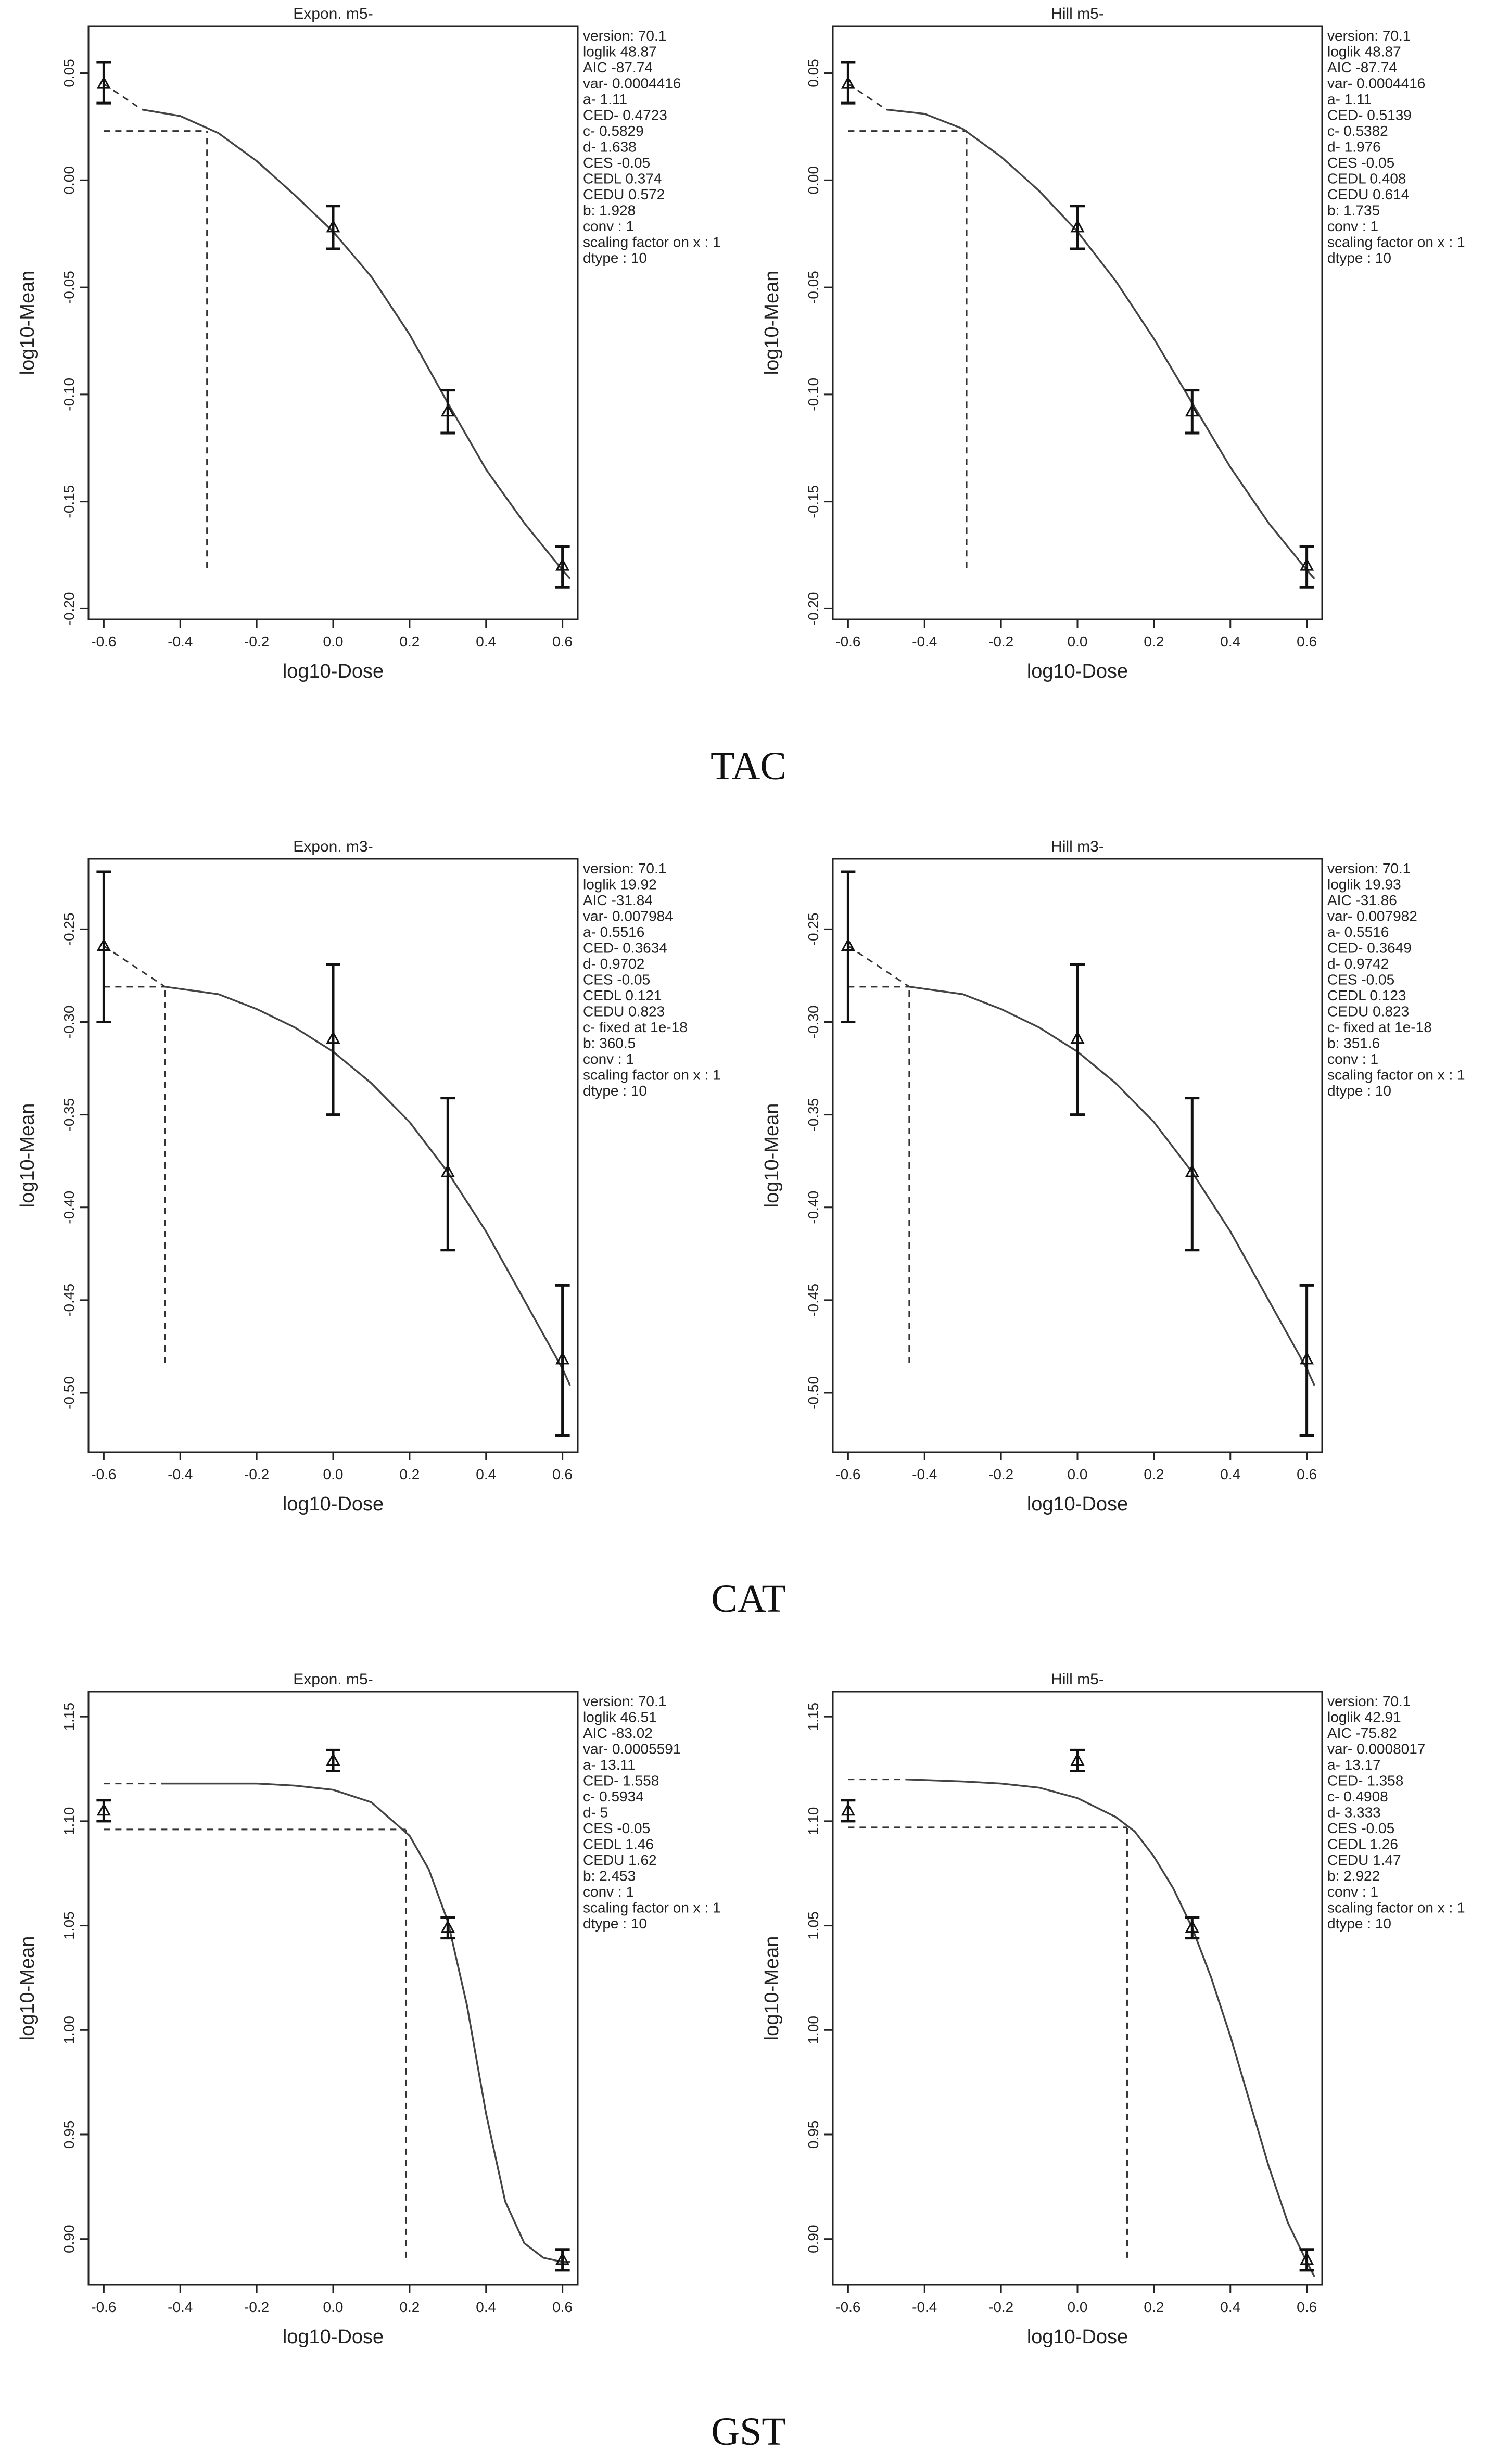 The height and width of the screenshot is (2464, 1497). I want to click on model-stat-line: d- 3.333, so click(1354, 1813).